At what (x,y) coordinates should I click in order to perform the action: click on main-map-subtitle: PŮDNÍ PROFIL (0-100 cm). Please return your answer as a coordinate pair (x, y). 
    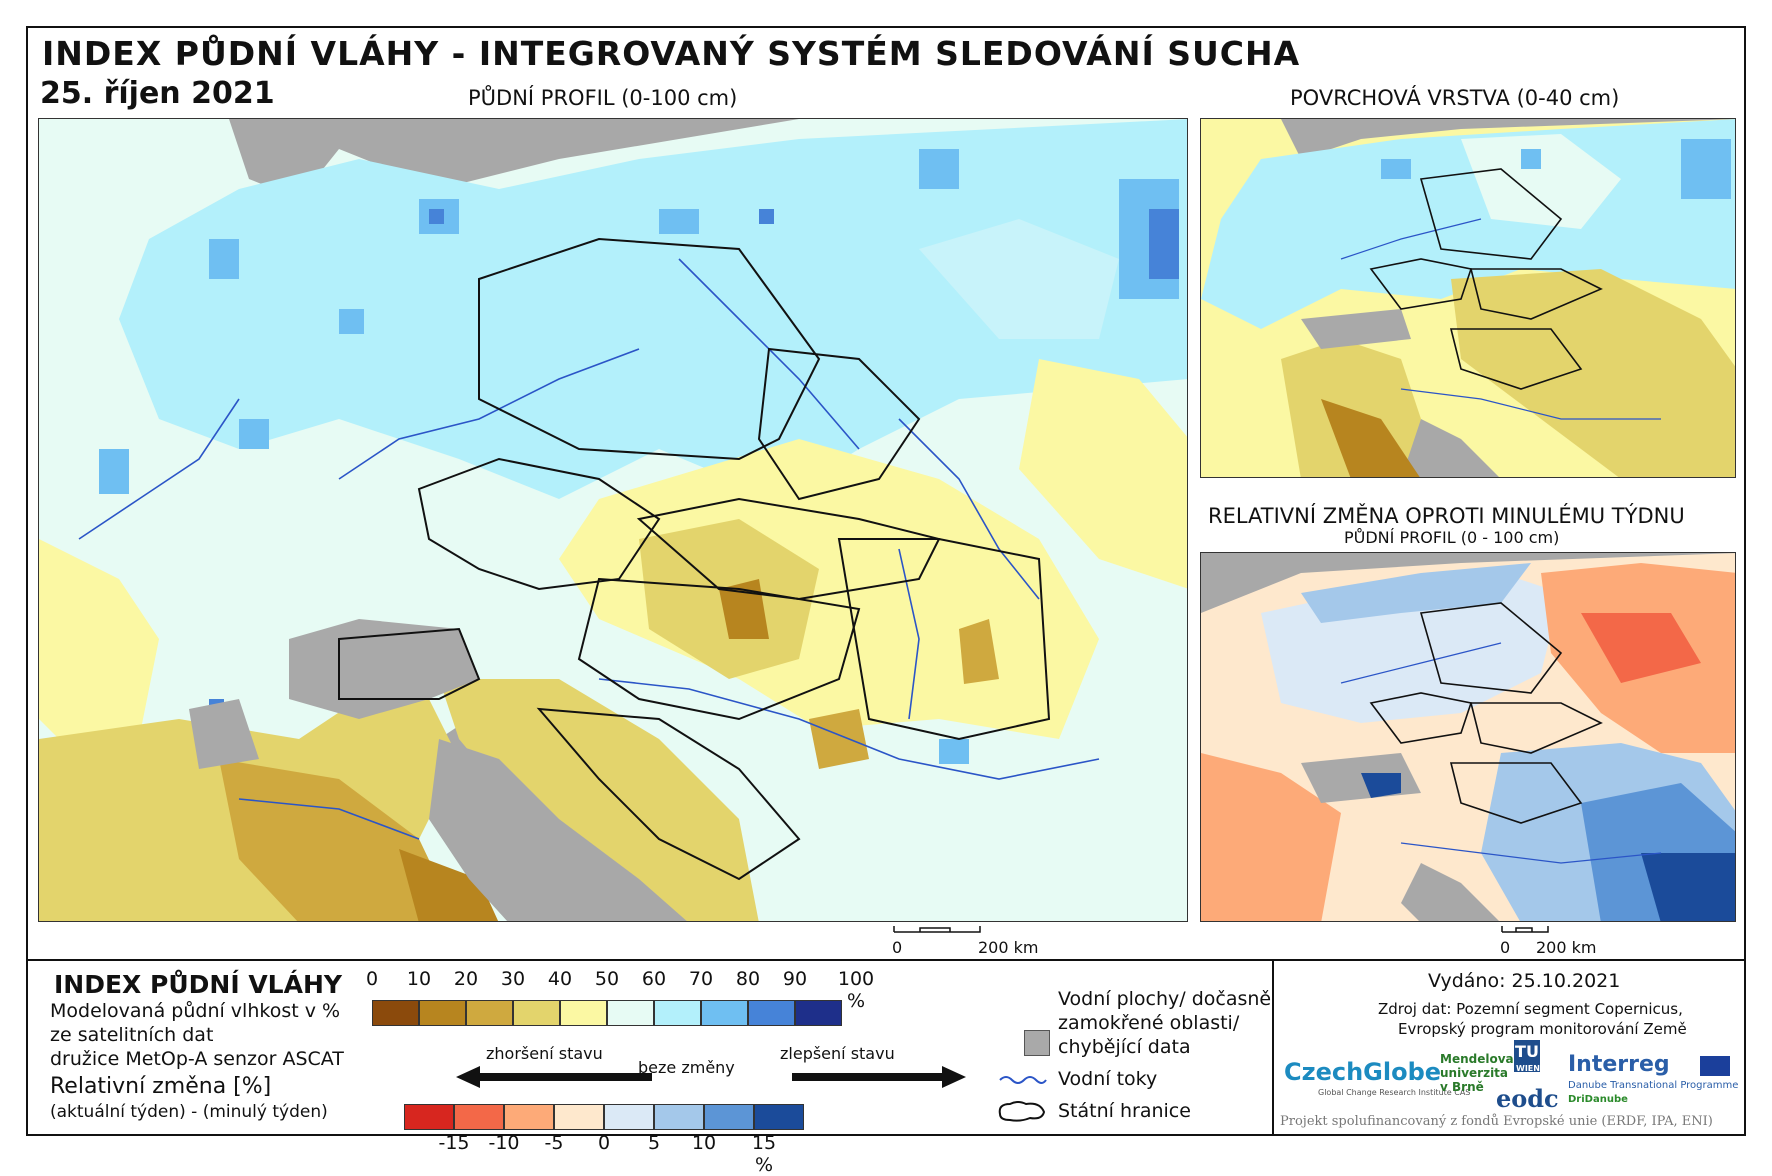
    Looking at the image, I should click on (603, 98).